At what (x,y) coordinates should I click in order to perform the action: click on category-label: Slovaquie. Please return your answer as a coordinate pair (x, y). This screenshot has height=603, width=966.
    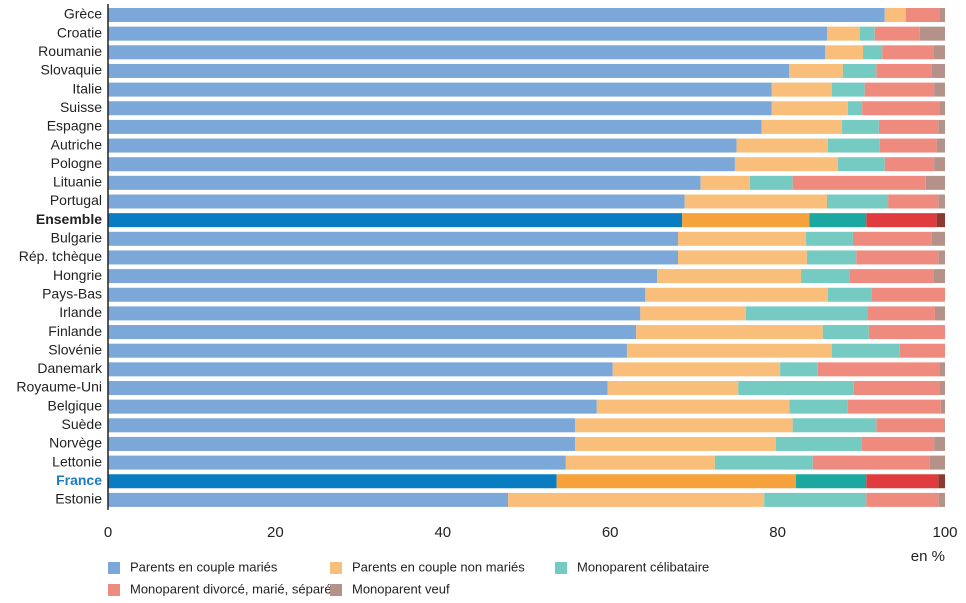
    Looking at the image, I should click on (72, 70).